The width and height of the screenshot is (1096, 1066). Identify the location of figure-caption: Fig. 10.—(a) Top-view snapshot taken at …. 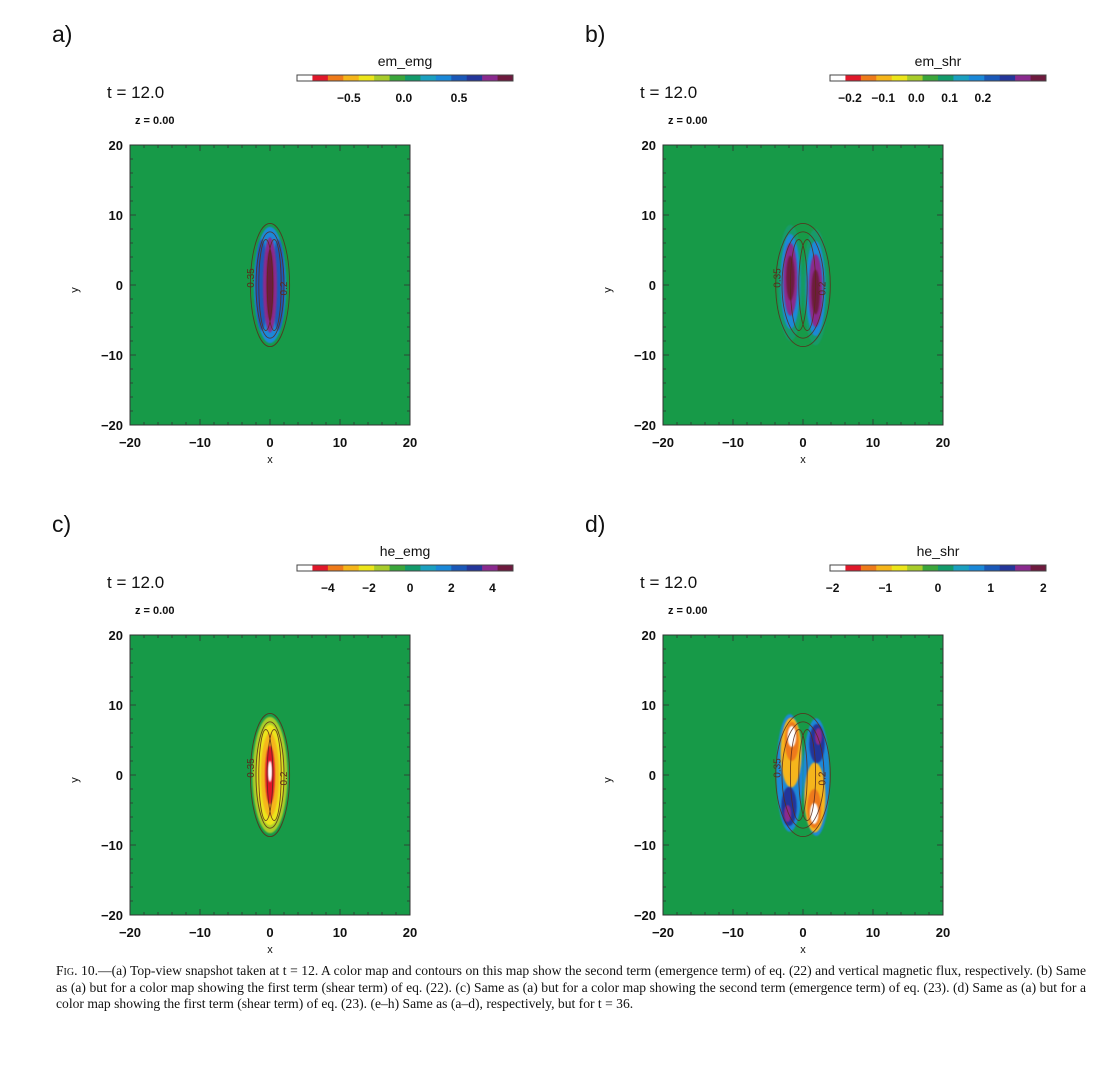
(571, 988).